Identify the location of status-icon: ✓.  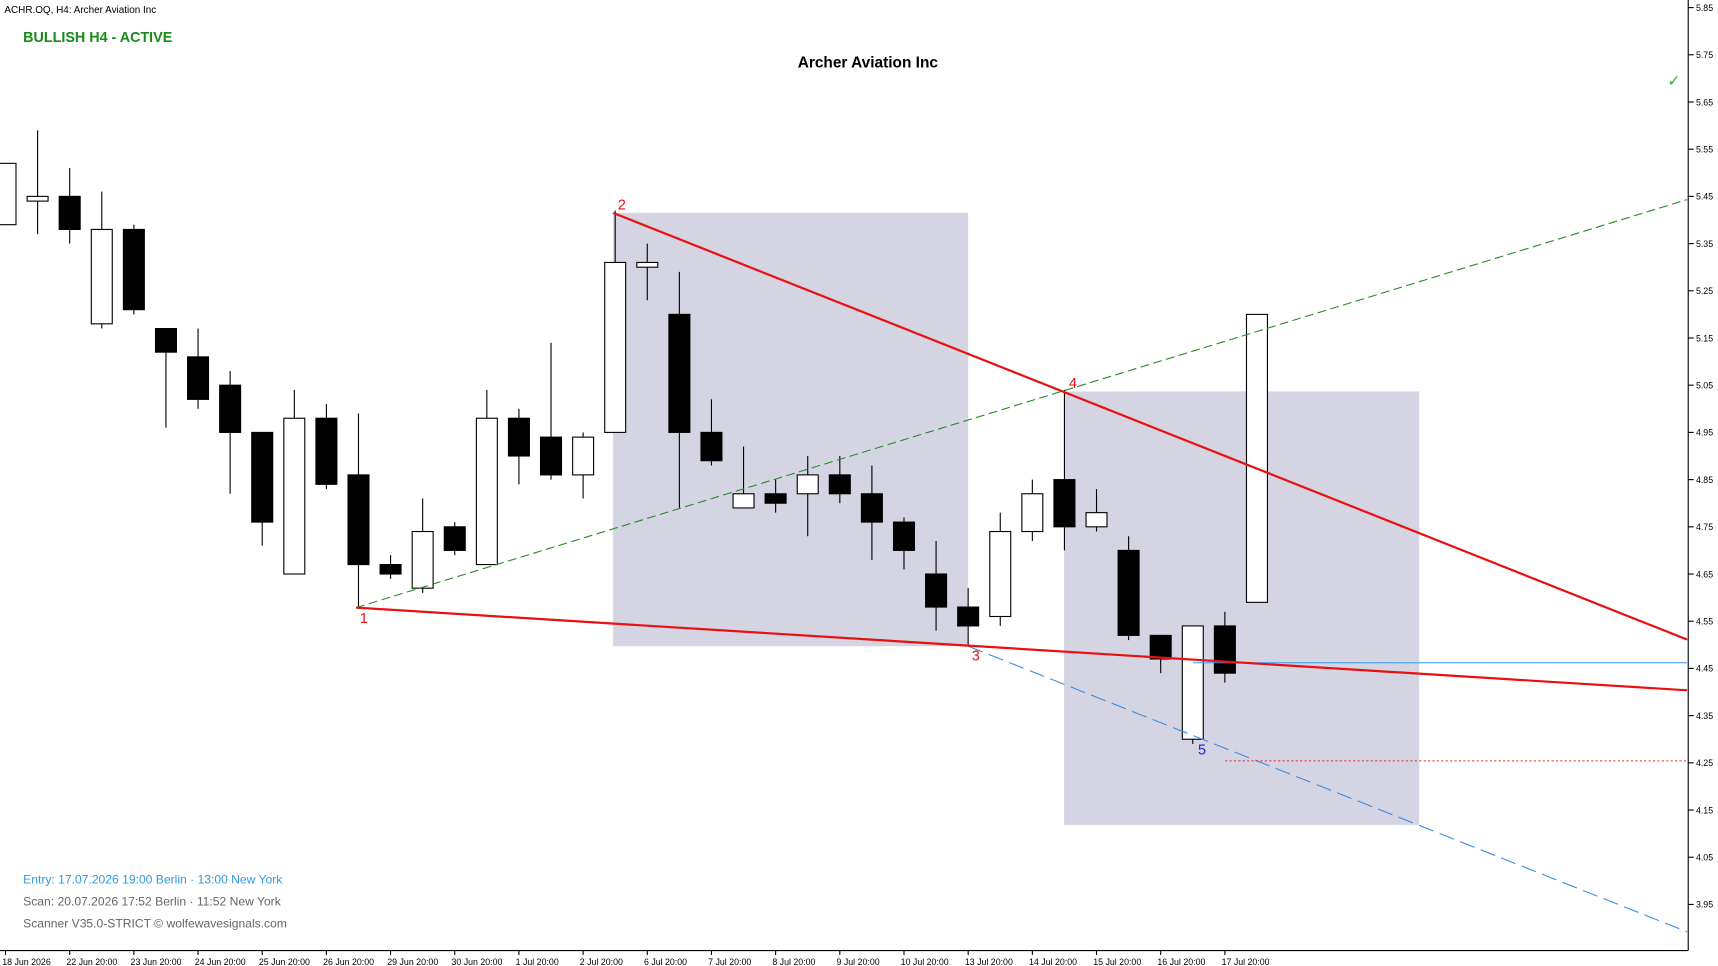
(1673, 81).